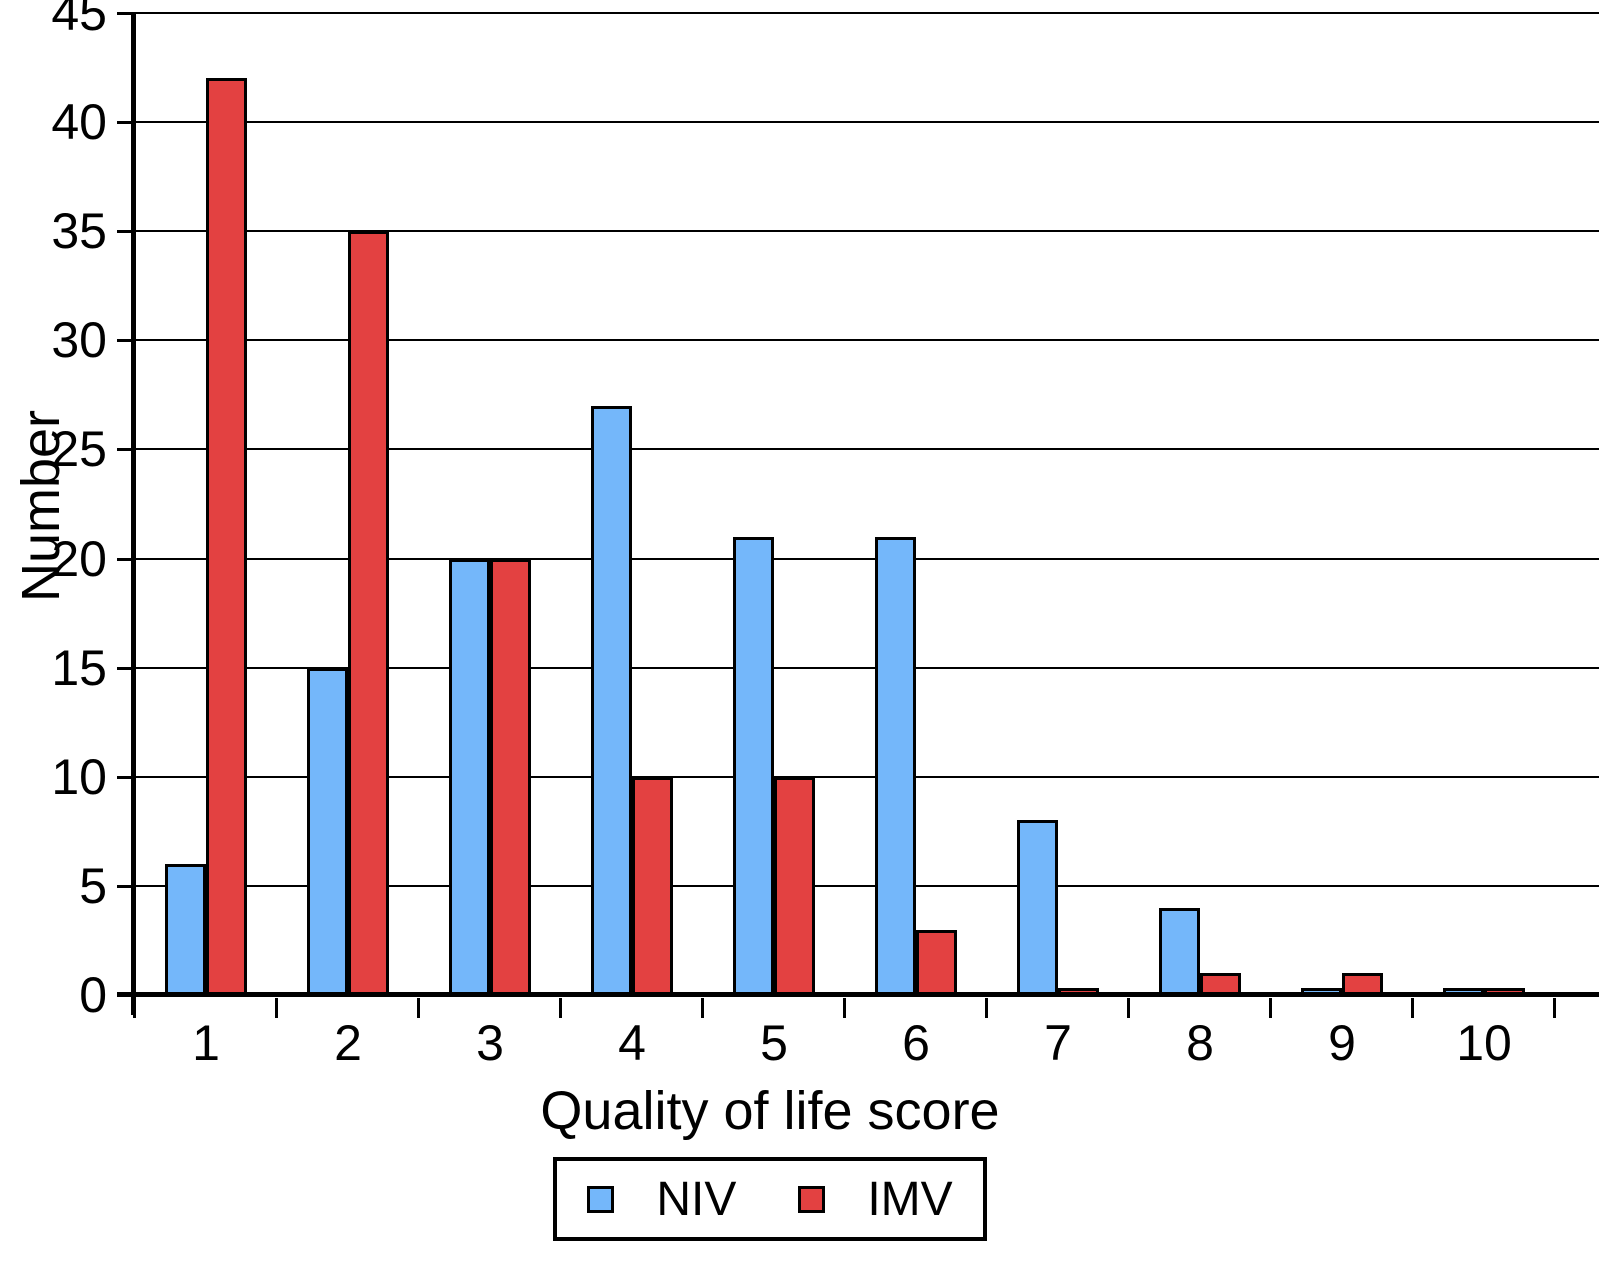 The image size is (1599, 1267). What do you see at coordinates (1058, 1043) in the screenshot?
I see `x-tick-label: 7` at bounding box center [1058, 1043].